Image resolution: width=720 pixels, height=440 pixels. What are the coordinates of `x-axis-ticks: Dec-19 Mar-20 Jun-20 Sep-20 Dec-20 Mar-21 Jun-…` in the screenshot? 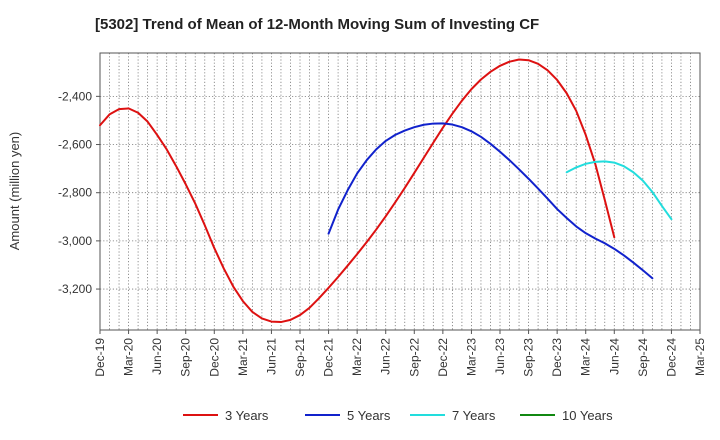 It's located at (400, 353).